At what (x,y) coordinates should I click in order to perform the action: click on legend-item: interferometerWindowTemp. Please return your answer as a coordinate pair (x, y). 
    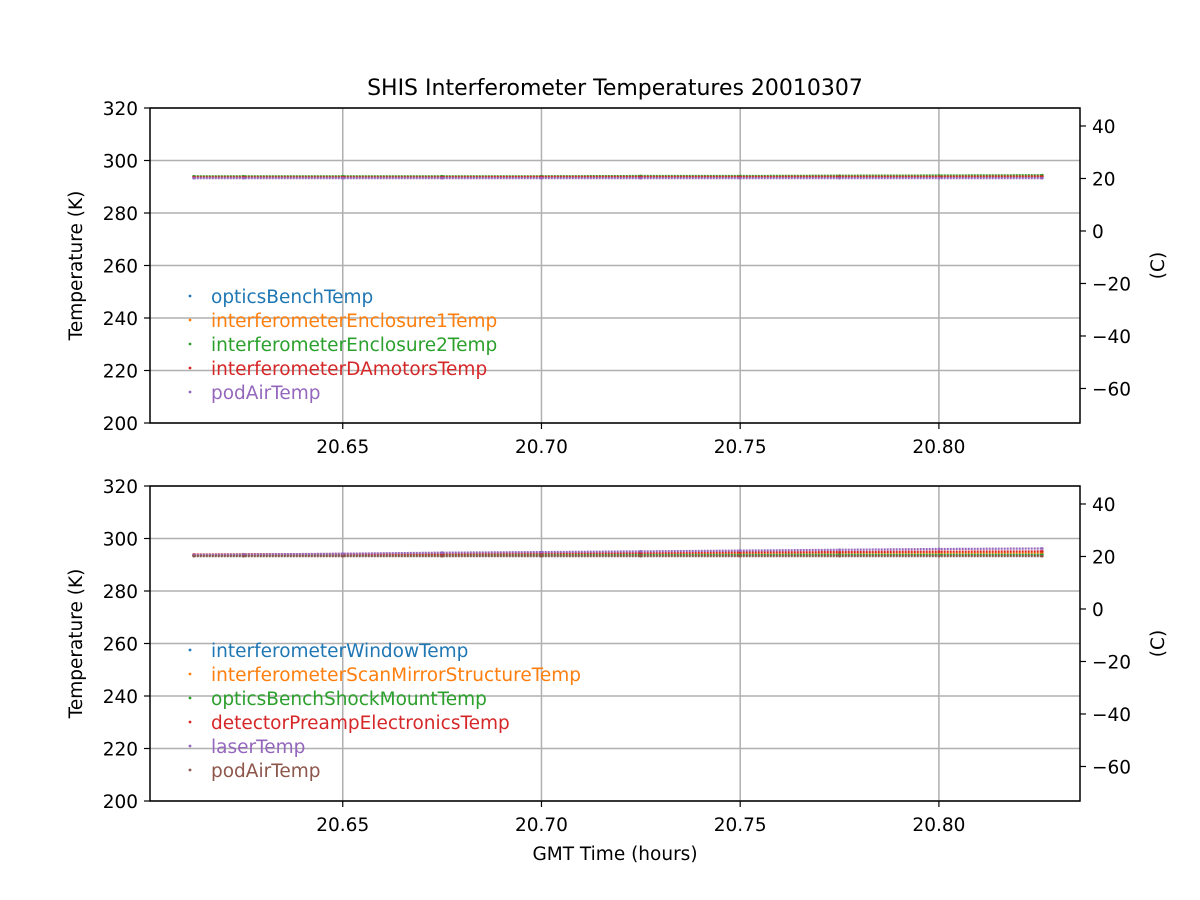
    Looking at the image, I should click on (328, 651).